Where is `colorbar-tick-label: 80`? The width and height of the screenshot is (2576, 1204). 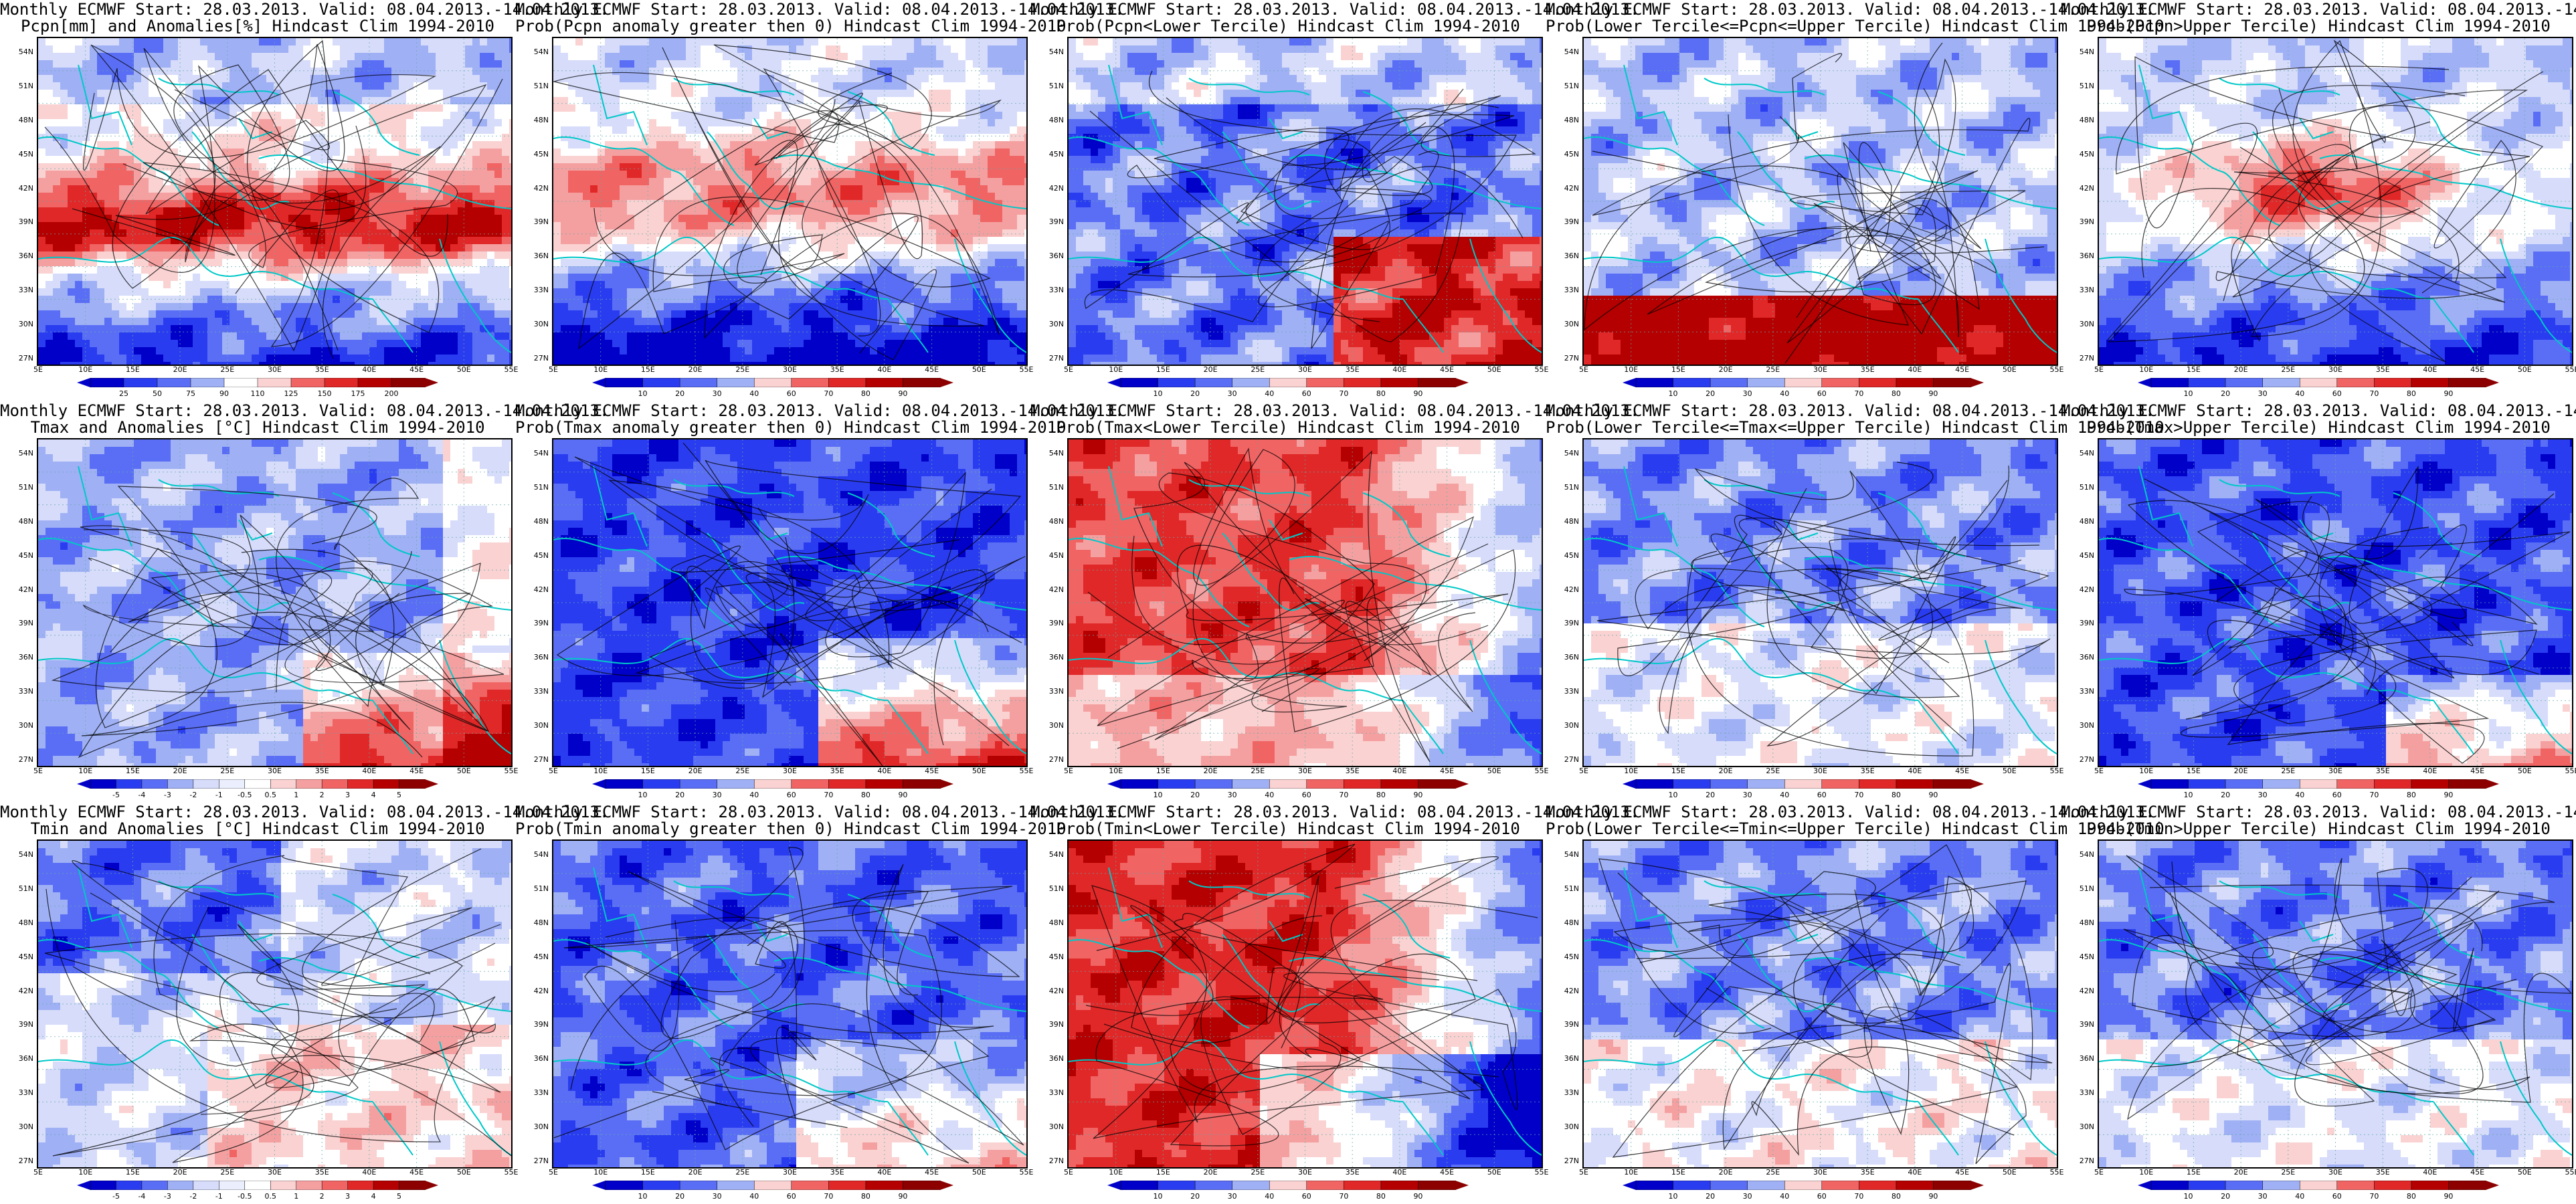 colorbar-tick-label: 80 is located at coordinates (1381, 795).